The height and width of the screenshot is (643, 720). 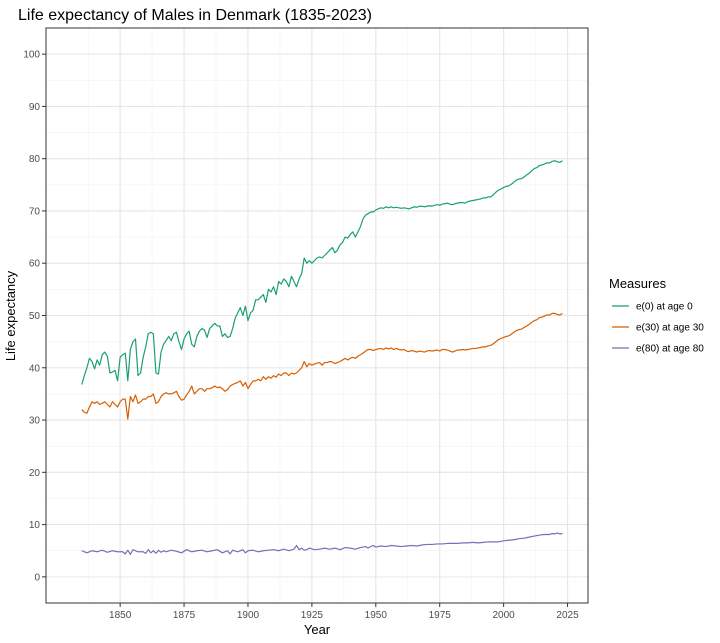 I want to click on x-tick-label: 1975, so click(x=440, y=615).